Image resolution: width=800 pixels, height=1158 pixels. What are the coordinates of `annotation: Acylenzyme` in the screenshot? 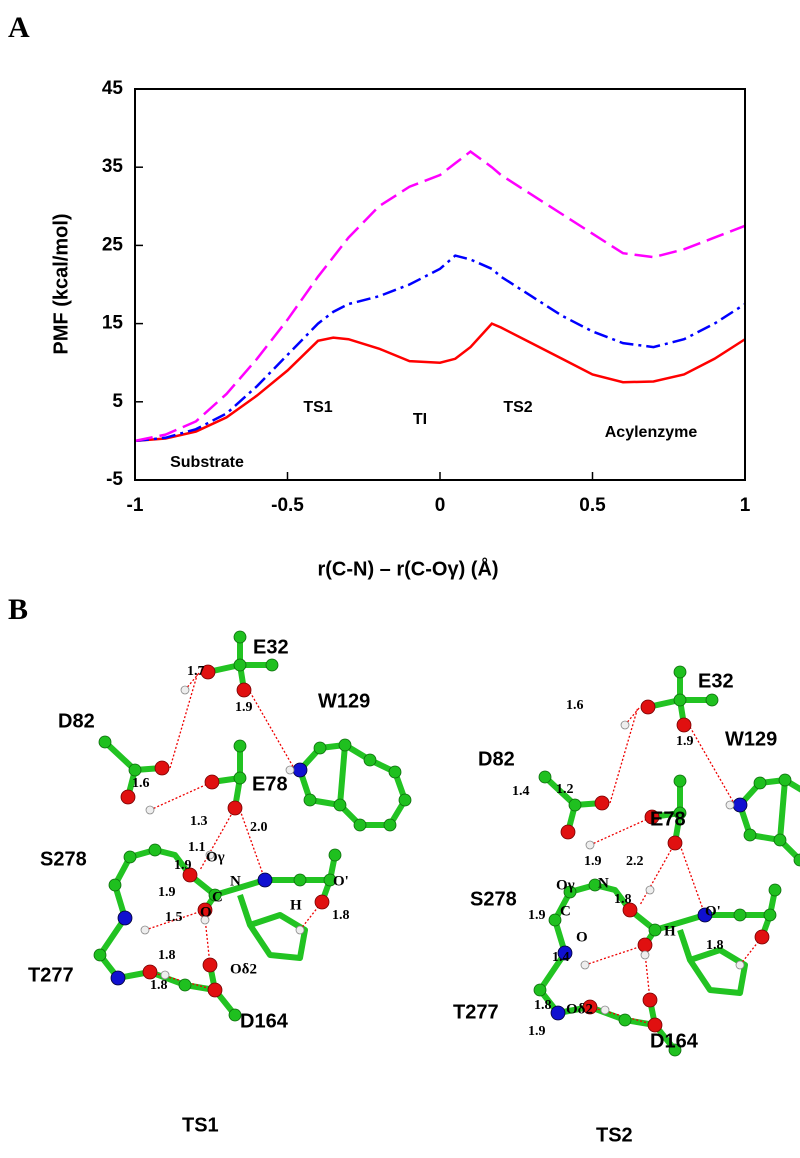 It's located at (651, 432).